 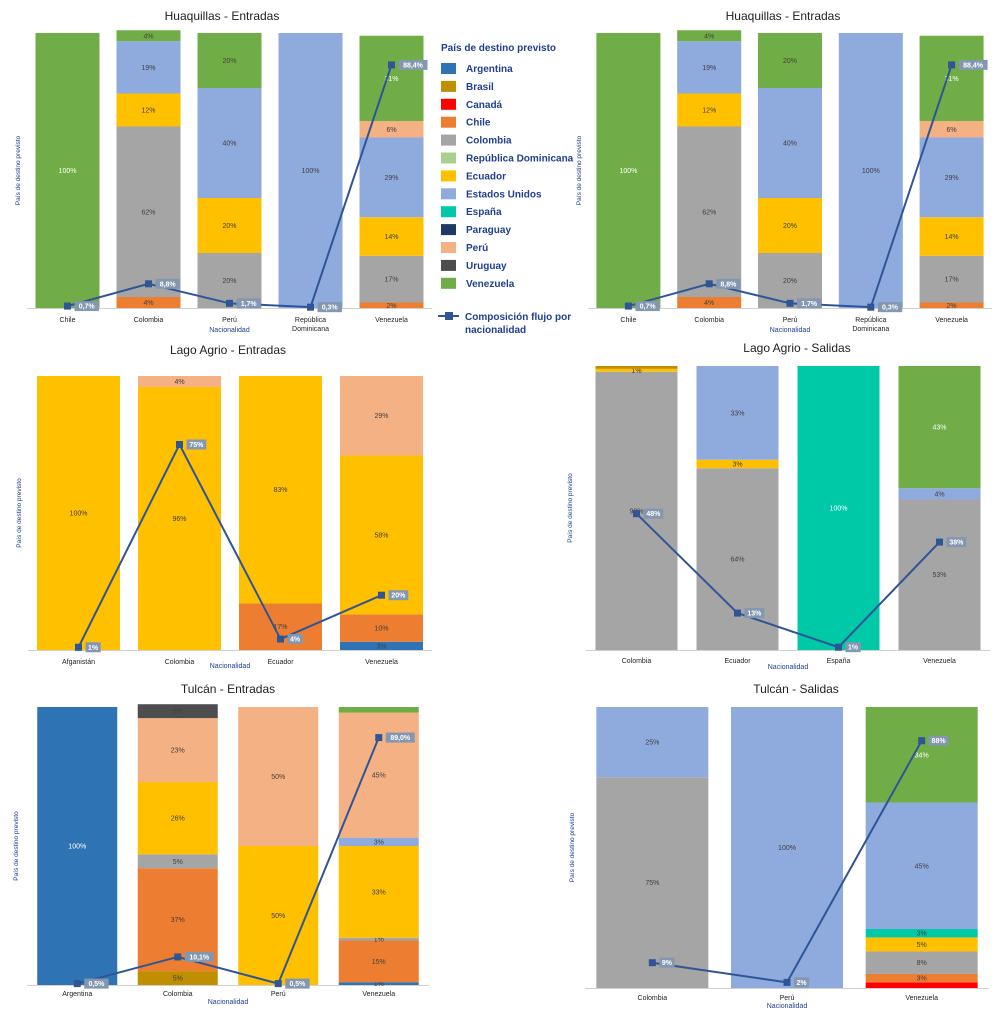 I want to click on x-tick-label: Dominicana, so click(x=870, y=329).